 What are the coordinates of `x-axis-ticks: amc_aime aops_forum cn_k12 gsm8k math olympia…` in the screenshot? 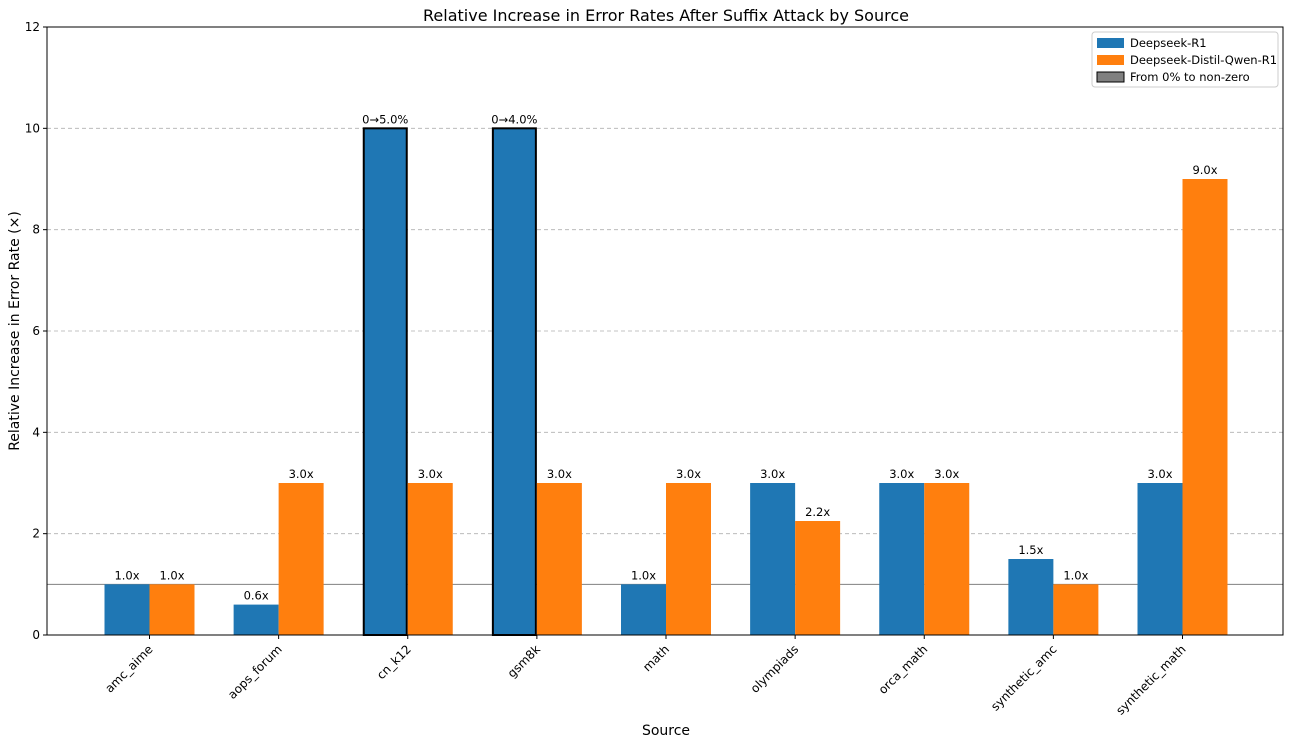 It's located at (645, 676).